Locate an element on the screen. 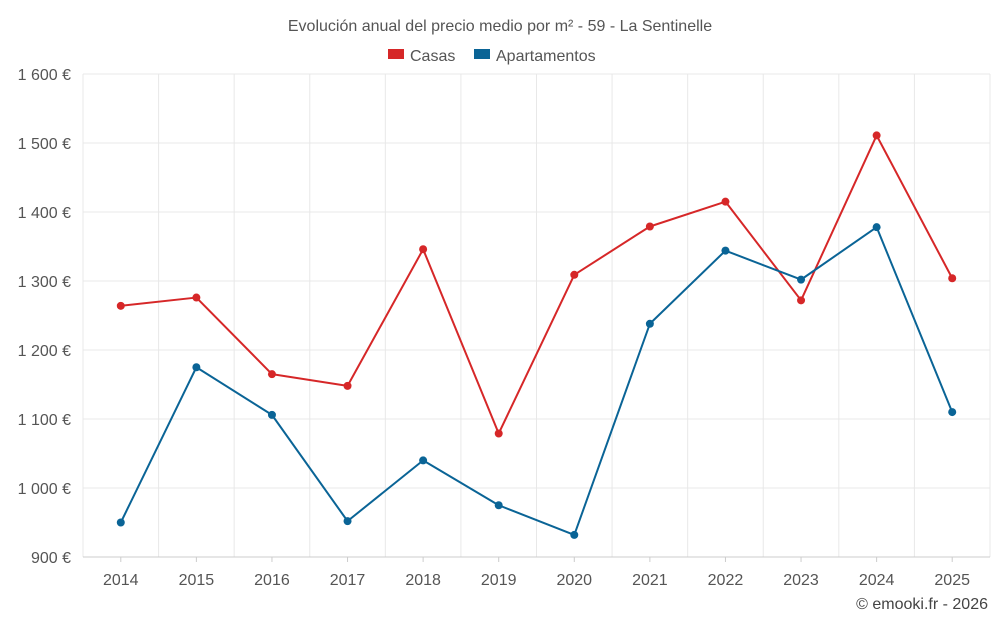 This screenshot has width=1000, height=625. x-tick-label: 2023 is located at coordinates (801, 580).